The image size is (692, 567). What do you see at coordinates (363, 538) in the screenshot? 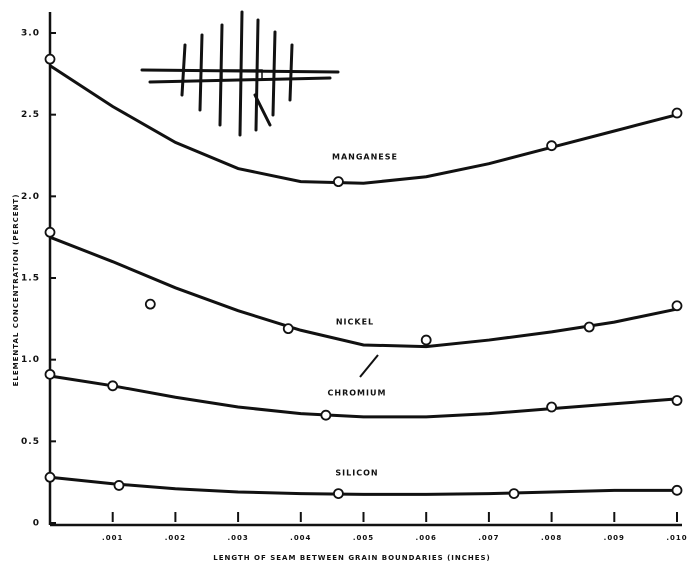
I see `x-tick-label: .005` at bounding box center [363, 538].